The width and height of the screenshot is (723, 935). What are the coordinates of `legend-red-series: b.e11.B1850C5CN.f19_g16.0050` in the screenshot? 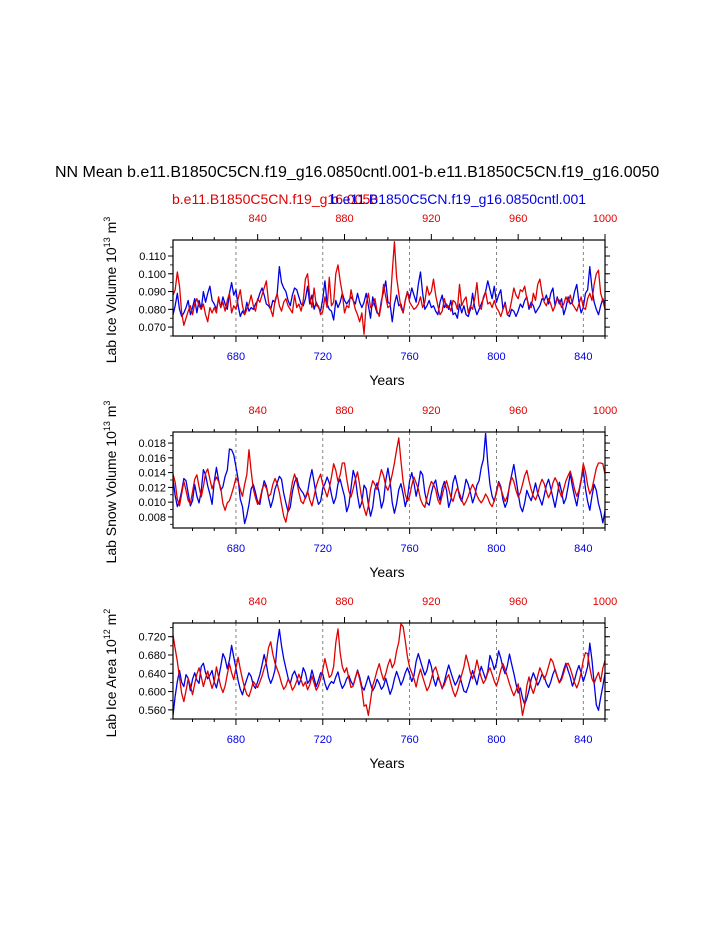 It's located at (275, 199).